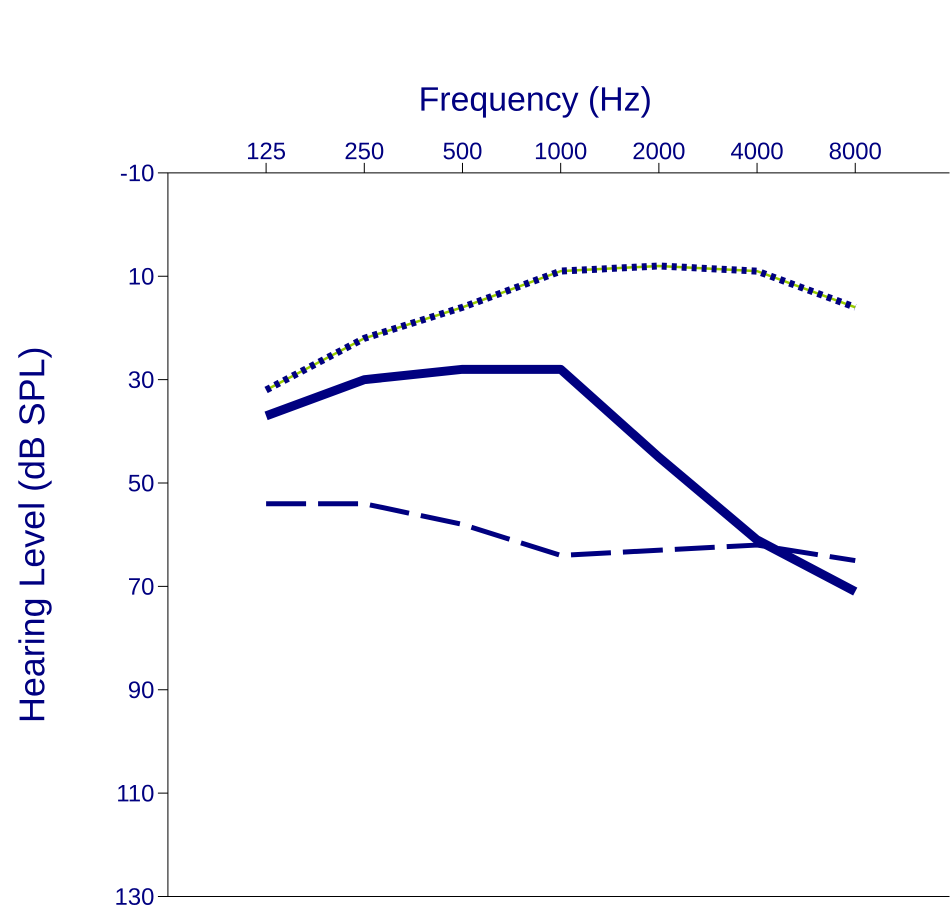 Image resolution: width=950 pixels, height=915 pixels. I want to click on x-tick-label: 1000, so click(561, 151).